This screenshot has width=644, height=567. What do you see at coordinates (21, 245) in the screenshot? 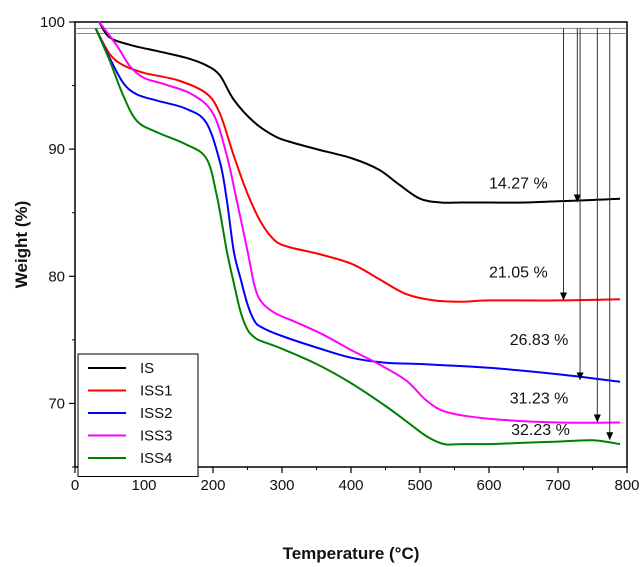
I see `y-axis-title: Weight (%)` at bounding box center [21, 245].